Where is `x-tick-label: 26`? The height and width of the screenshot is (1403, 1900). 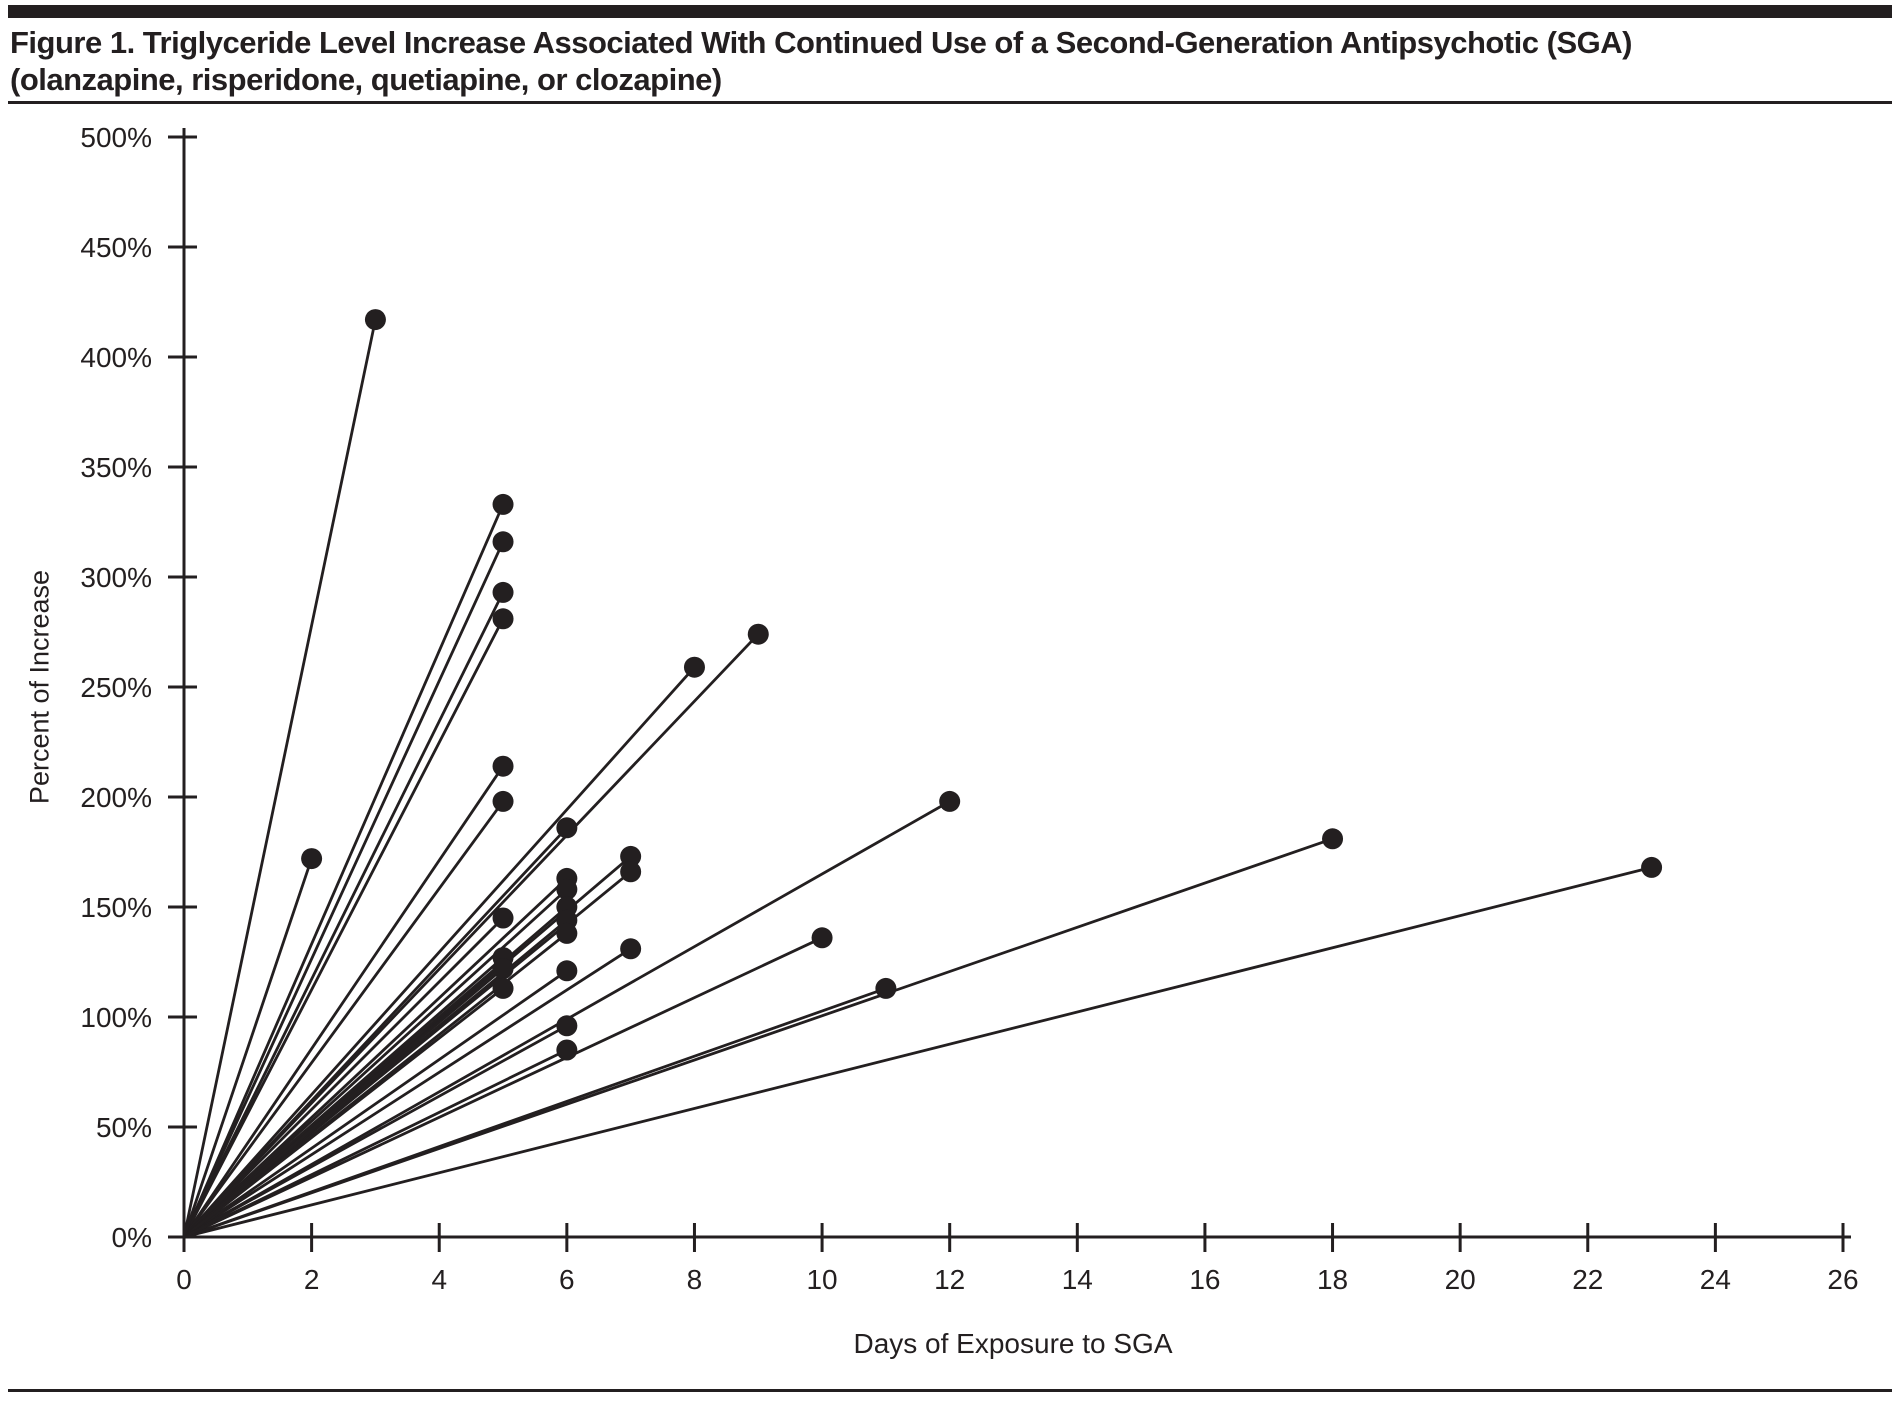
x-tick-label: 26 is located at coordinates (1842, 1279).